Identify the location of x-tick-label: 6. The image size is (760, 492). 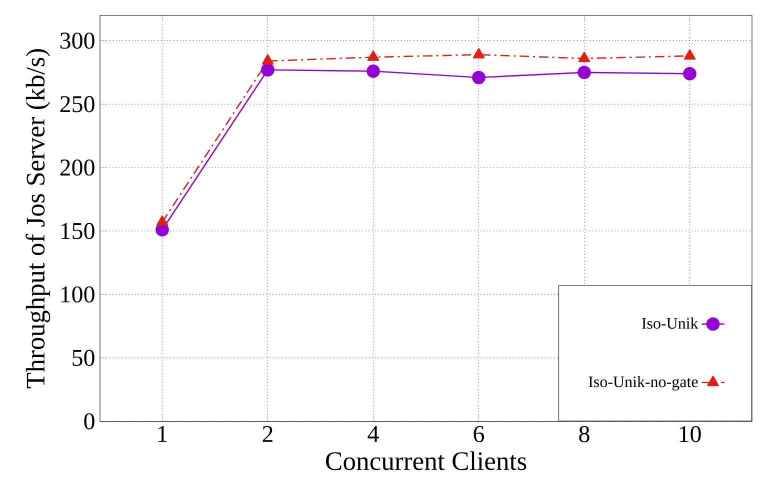
(479, 434).